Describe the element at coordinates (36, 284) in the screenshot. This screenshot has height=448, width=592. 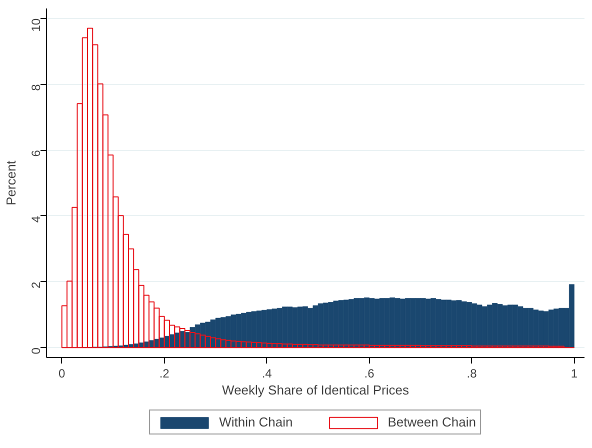
I see `y-tick-label: 2` at that location.